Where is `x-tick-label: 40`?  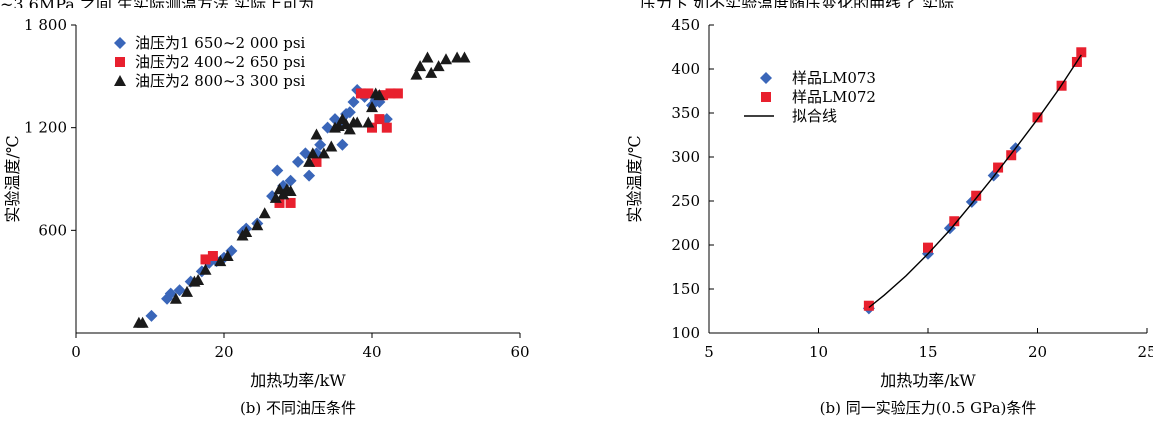
x-tick-label: 40 is located at coordinates (371, 352).